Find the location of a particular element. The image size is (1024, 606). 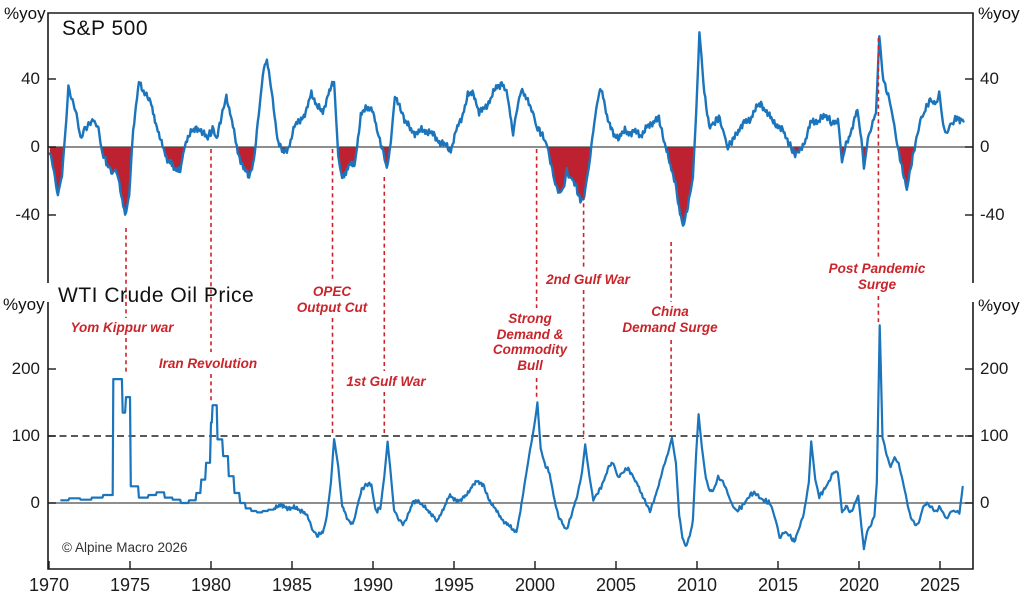

event-label-line: Demand & is located at coordinates (530, 334).